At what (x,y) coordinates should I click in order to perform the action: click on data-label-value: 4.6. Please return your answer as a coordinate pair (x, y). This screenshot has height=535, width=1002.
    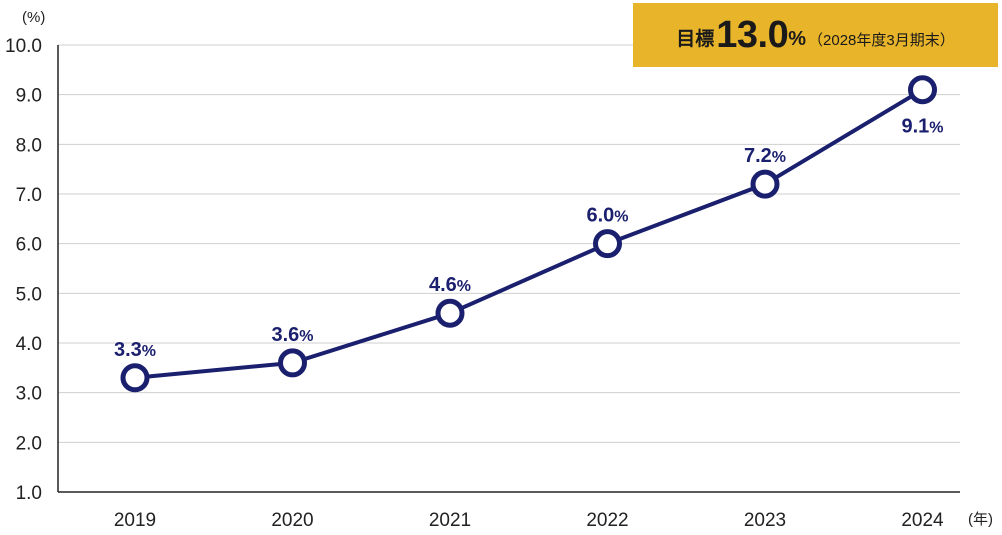
    Looking at the image, I should click on (443, 285).